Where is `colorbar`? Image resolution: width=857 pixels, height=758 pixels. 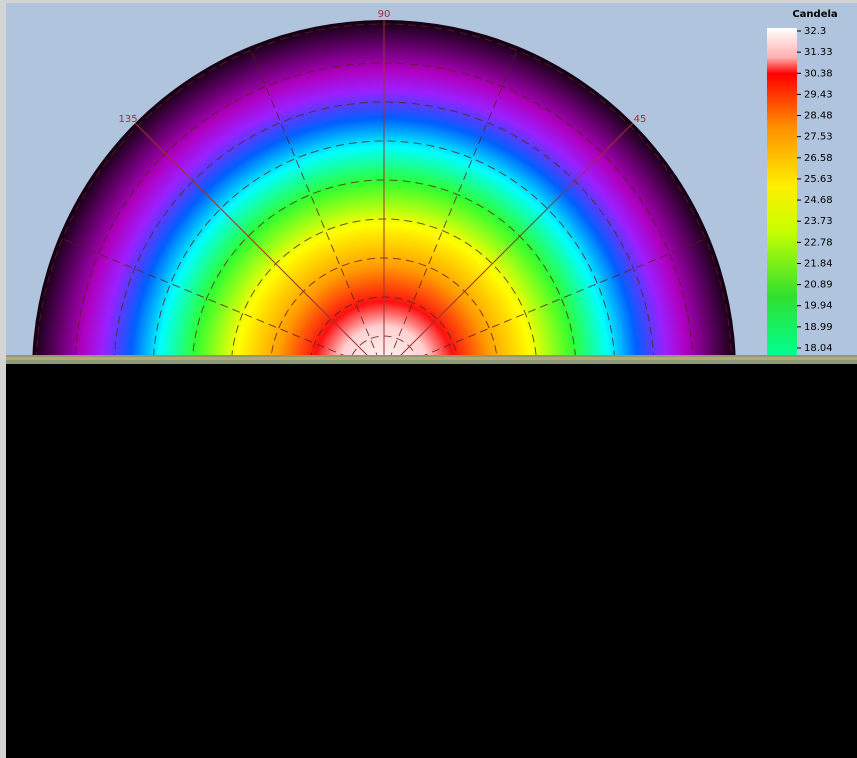
colorbar is located at coordinates (782, 191).